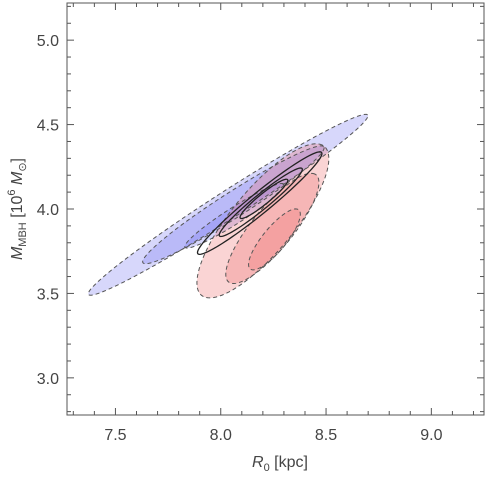  Describe the element at coordinates (267, 468) in the screenshot. I see `x-axis-label-sub: 0` at that location.